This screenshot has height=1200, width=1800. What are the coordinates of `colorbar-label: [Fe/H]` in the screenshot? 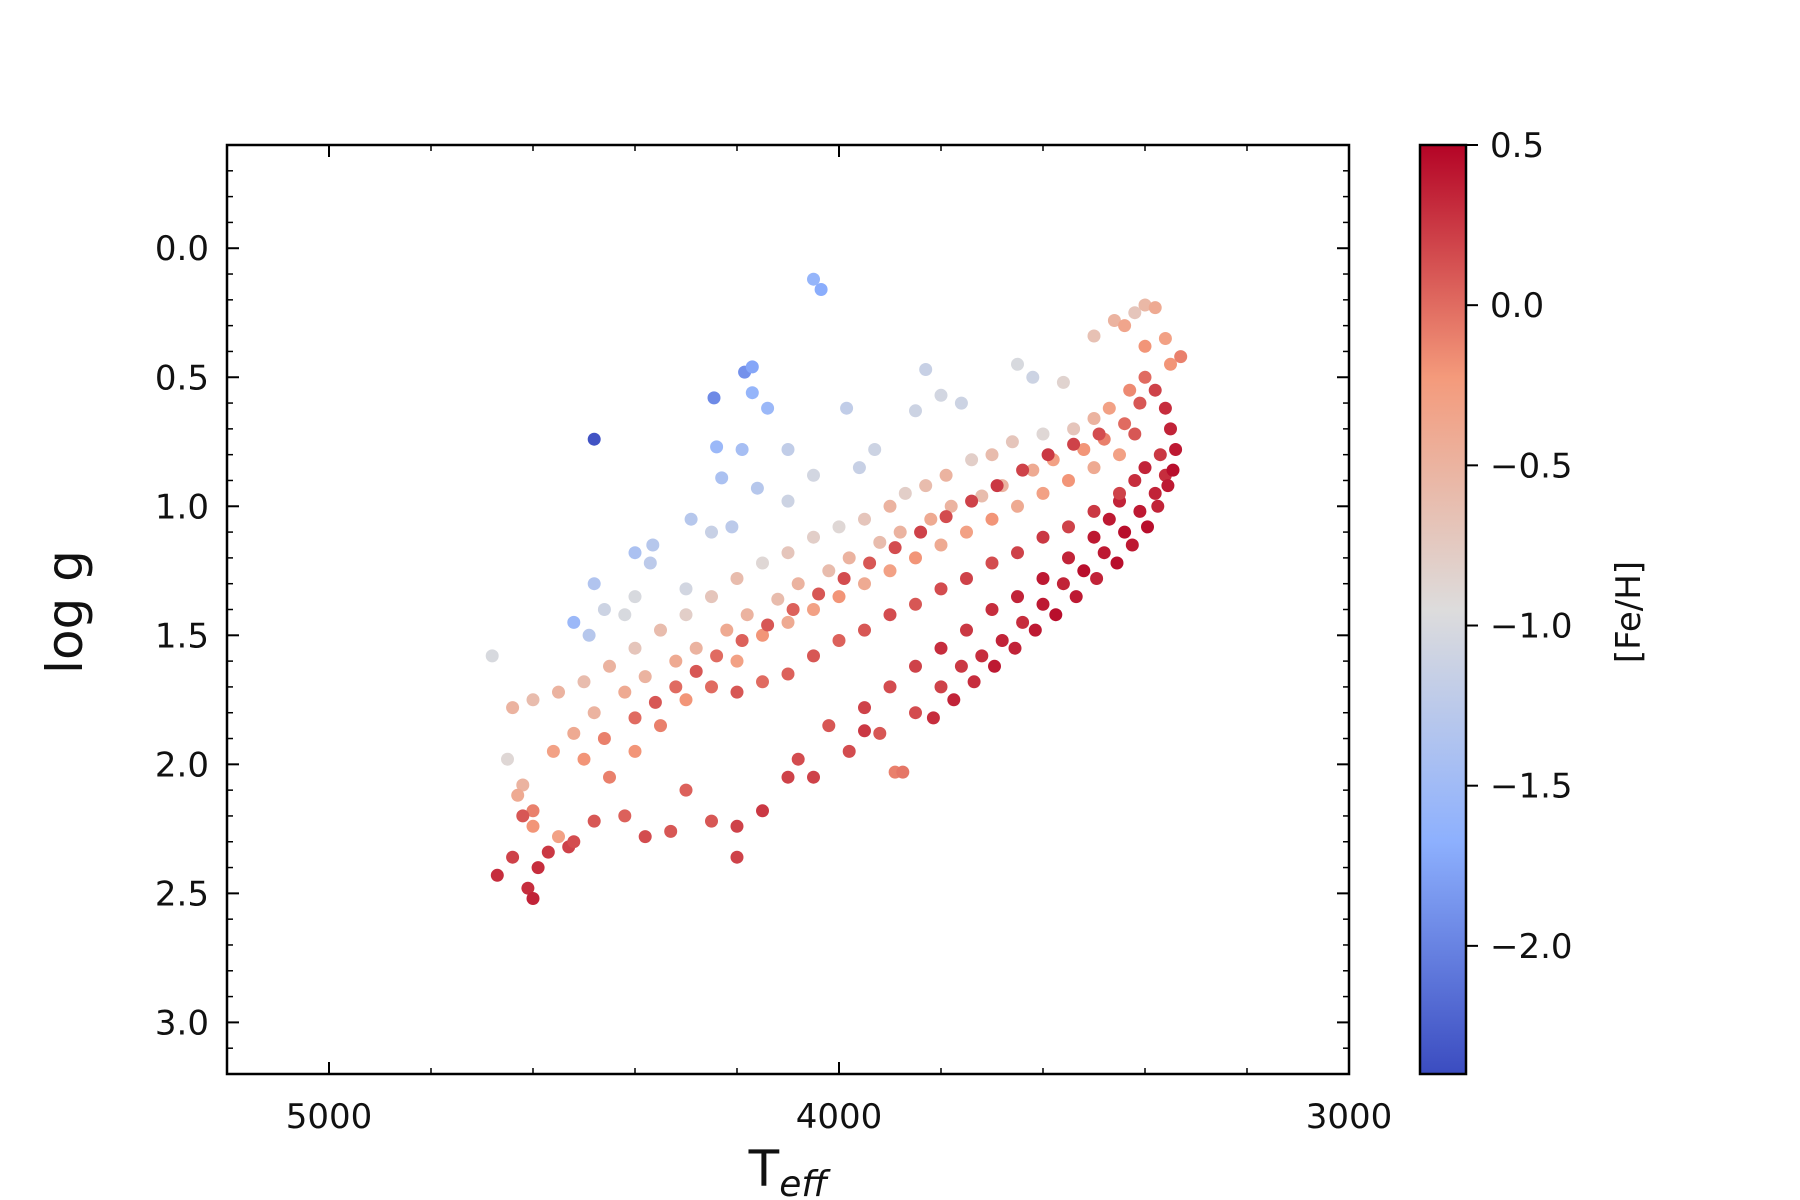 It's located at (1629, 612).